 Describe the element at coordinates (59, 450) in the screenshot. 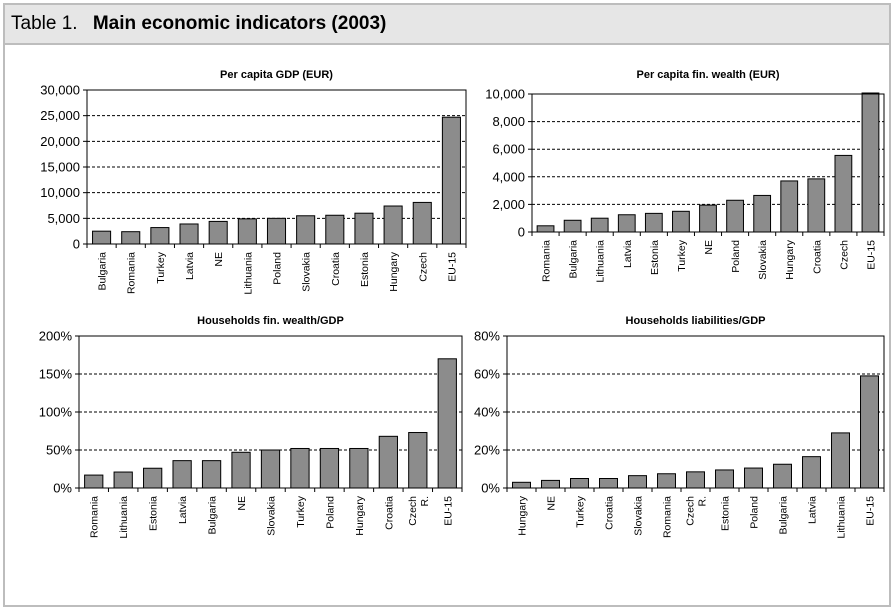

I see `y-tick-label: 50%` at that location.